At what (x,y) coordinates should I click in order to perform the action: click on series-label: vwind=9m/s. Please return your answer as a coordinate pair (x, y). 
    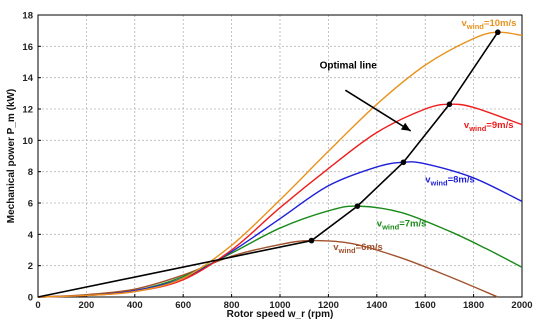
    Looking at the image, I should click on (489, 126).